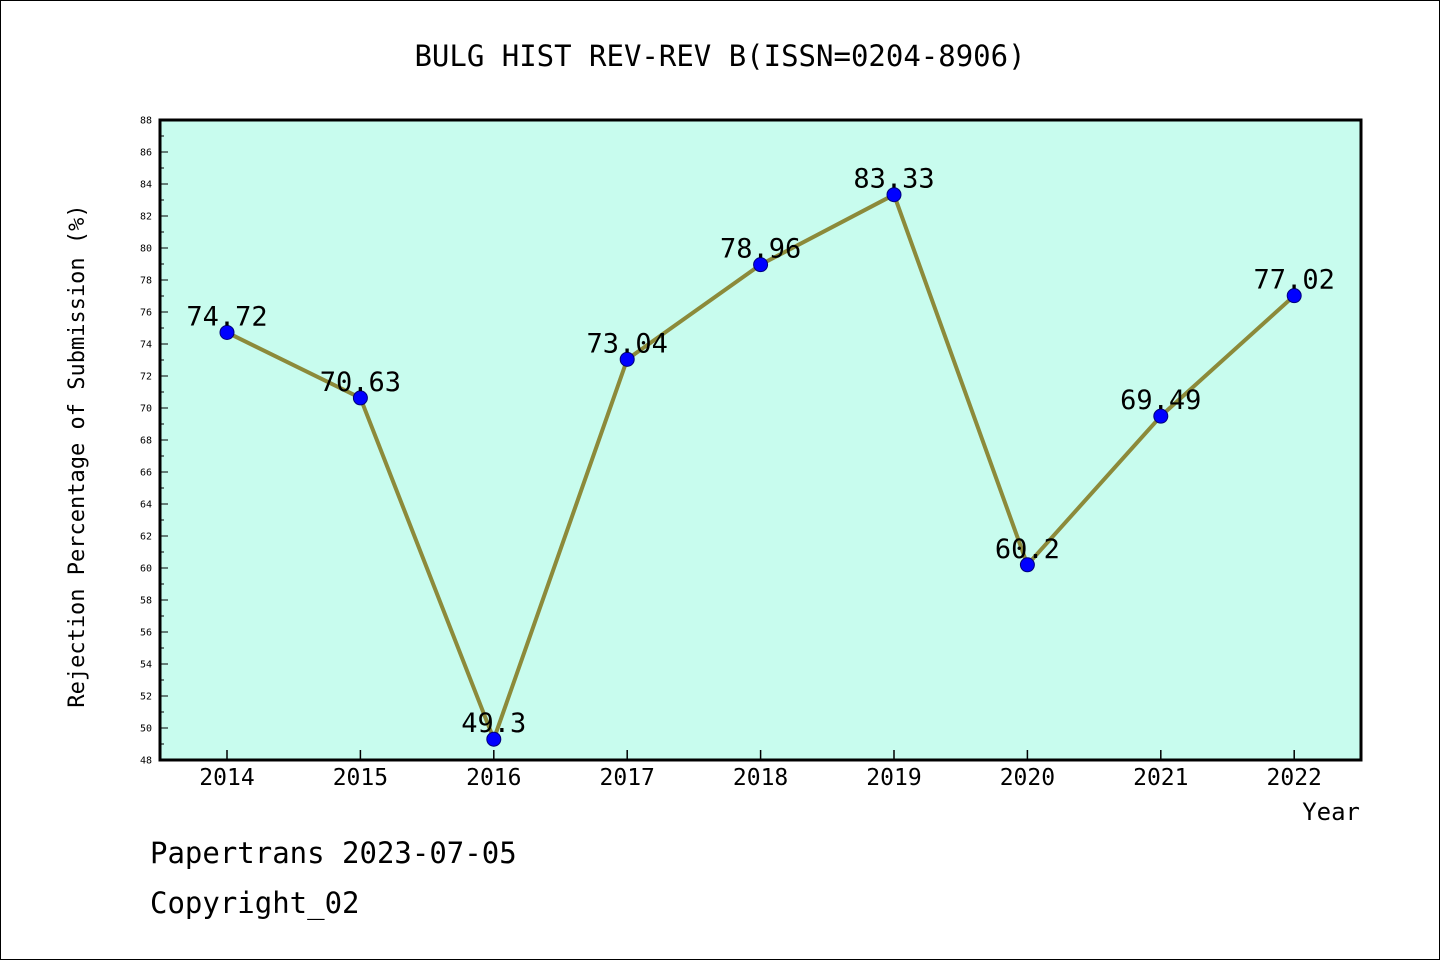 The width and height of the screenshot is (1440, 960). What do you see at coordinates (760, 778) in the screenshot?
I see `x-tick-label: 2018` at bounding box center [760, 778].